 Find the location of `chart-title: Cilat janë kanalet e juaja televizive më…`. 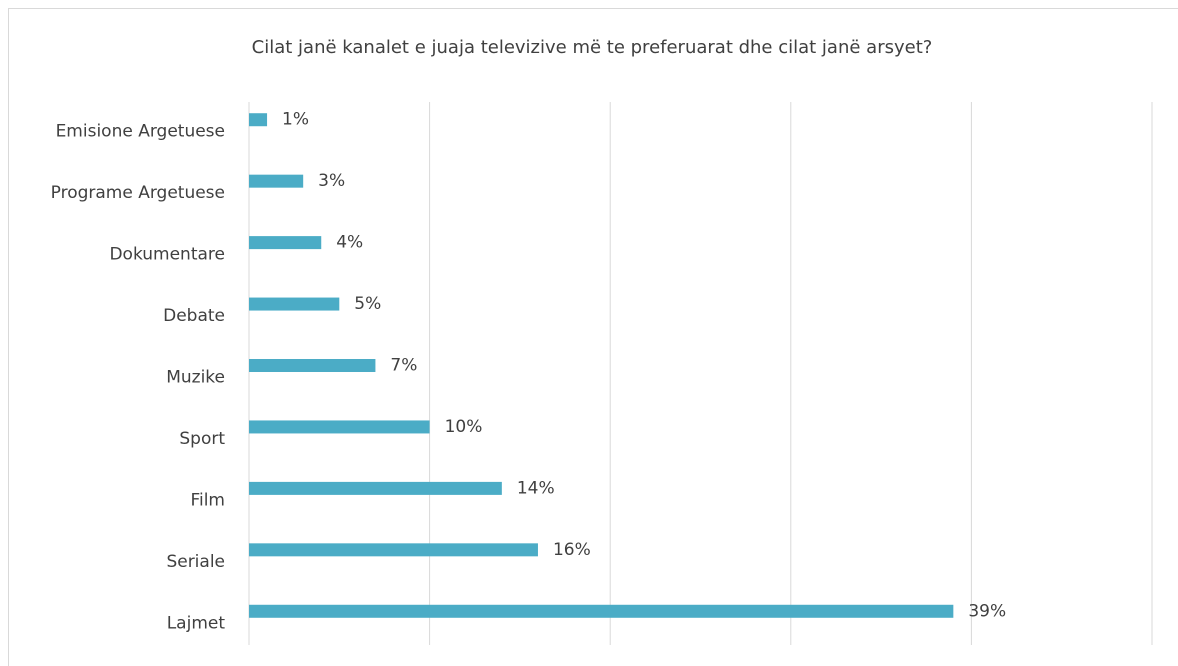

chart-title: Cilat janë kanalet e juaja televizive më… is located at coordinates (592, 47).